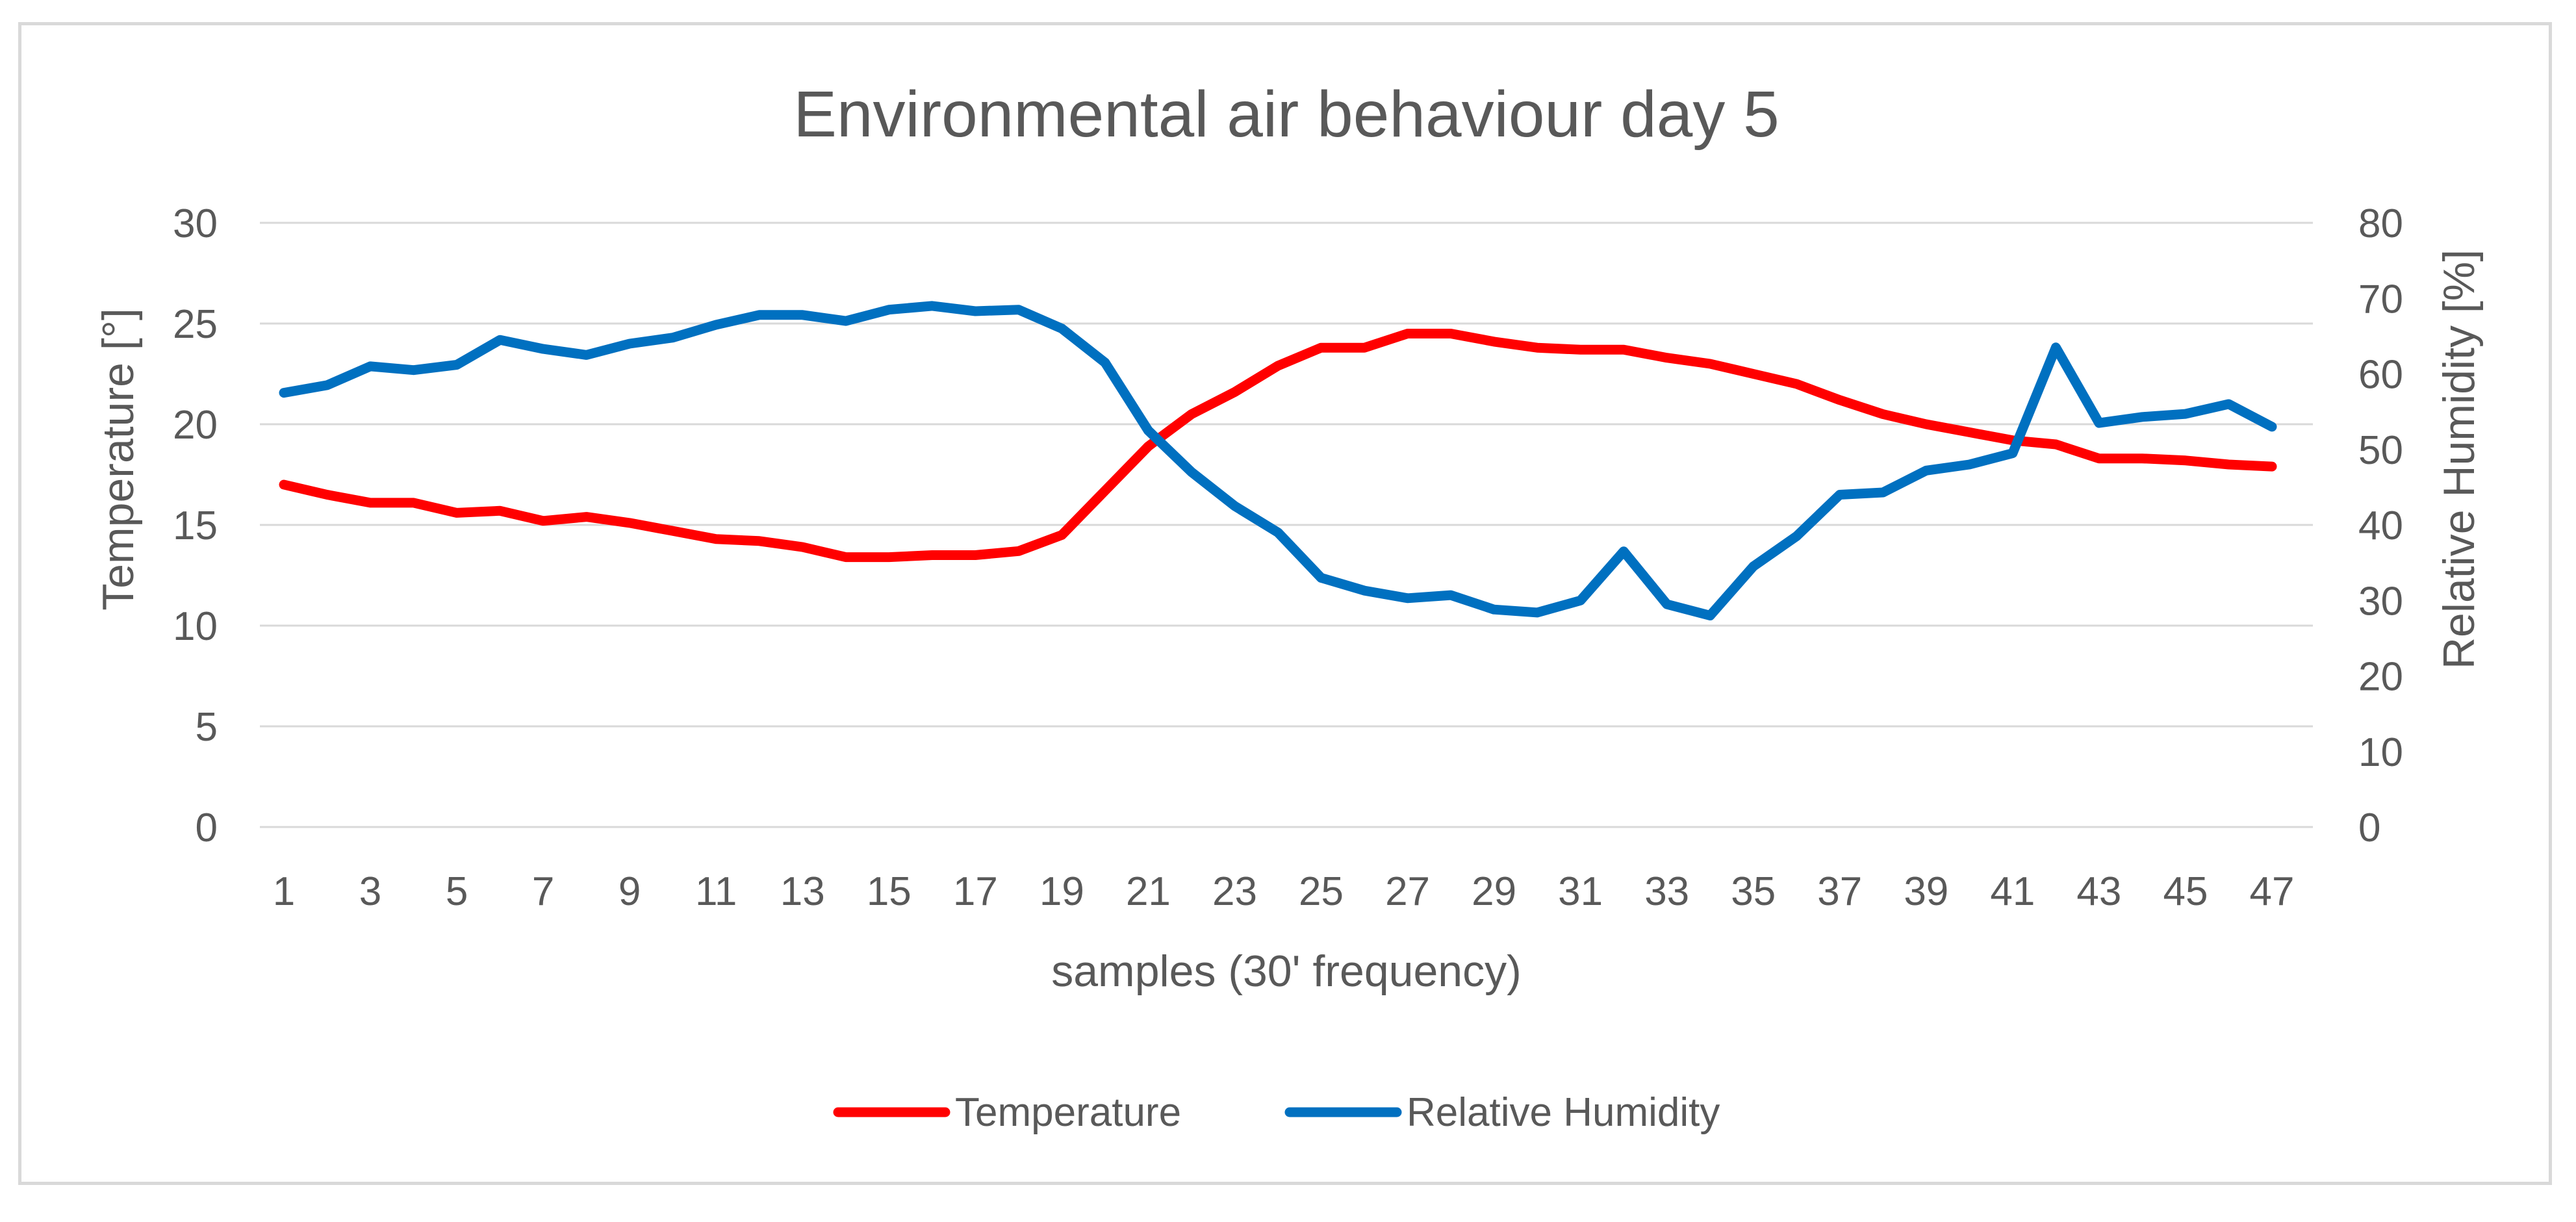 This screenshot has width=2576, height=1222. What do you see at coordinates (2185, 891) in the screenshot?
I see `x-tick-label: 45` at bounding box center [2185, 891].